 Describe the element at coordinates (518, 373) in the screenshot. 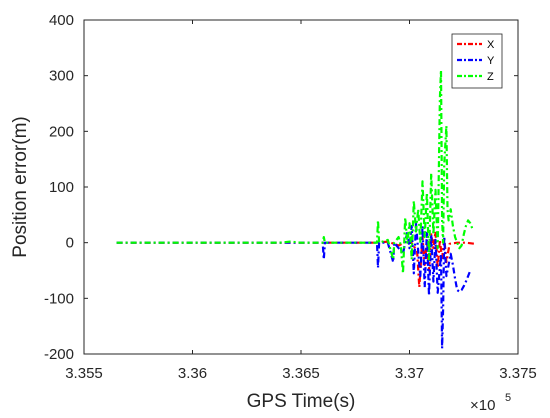

I see `x-tick-label: 3.375` at that location.